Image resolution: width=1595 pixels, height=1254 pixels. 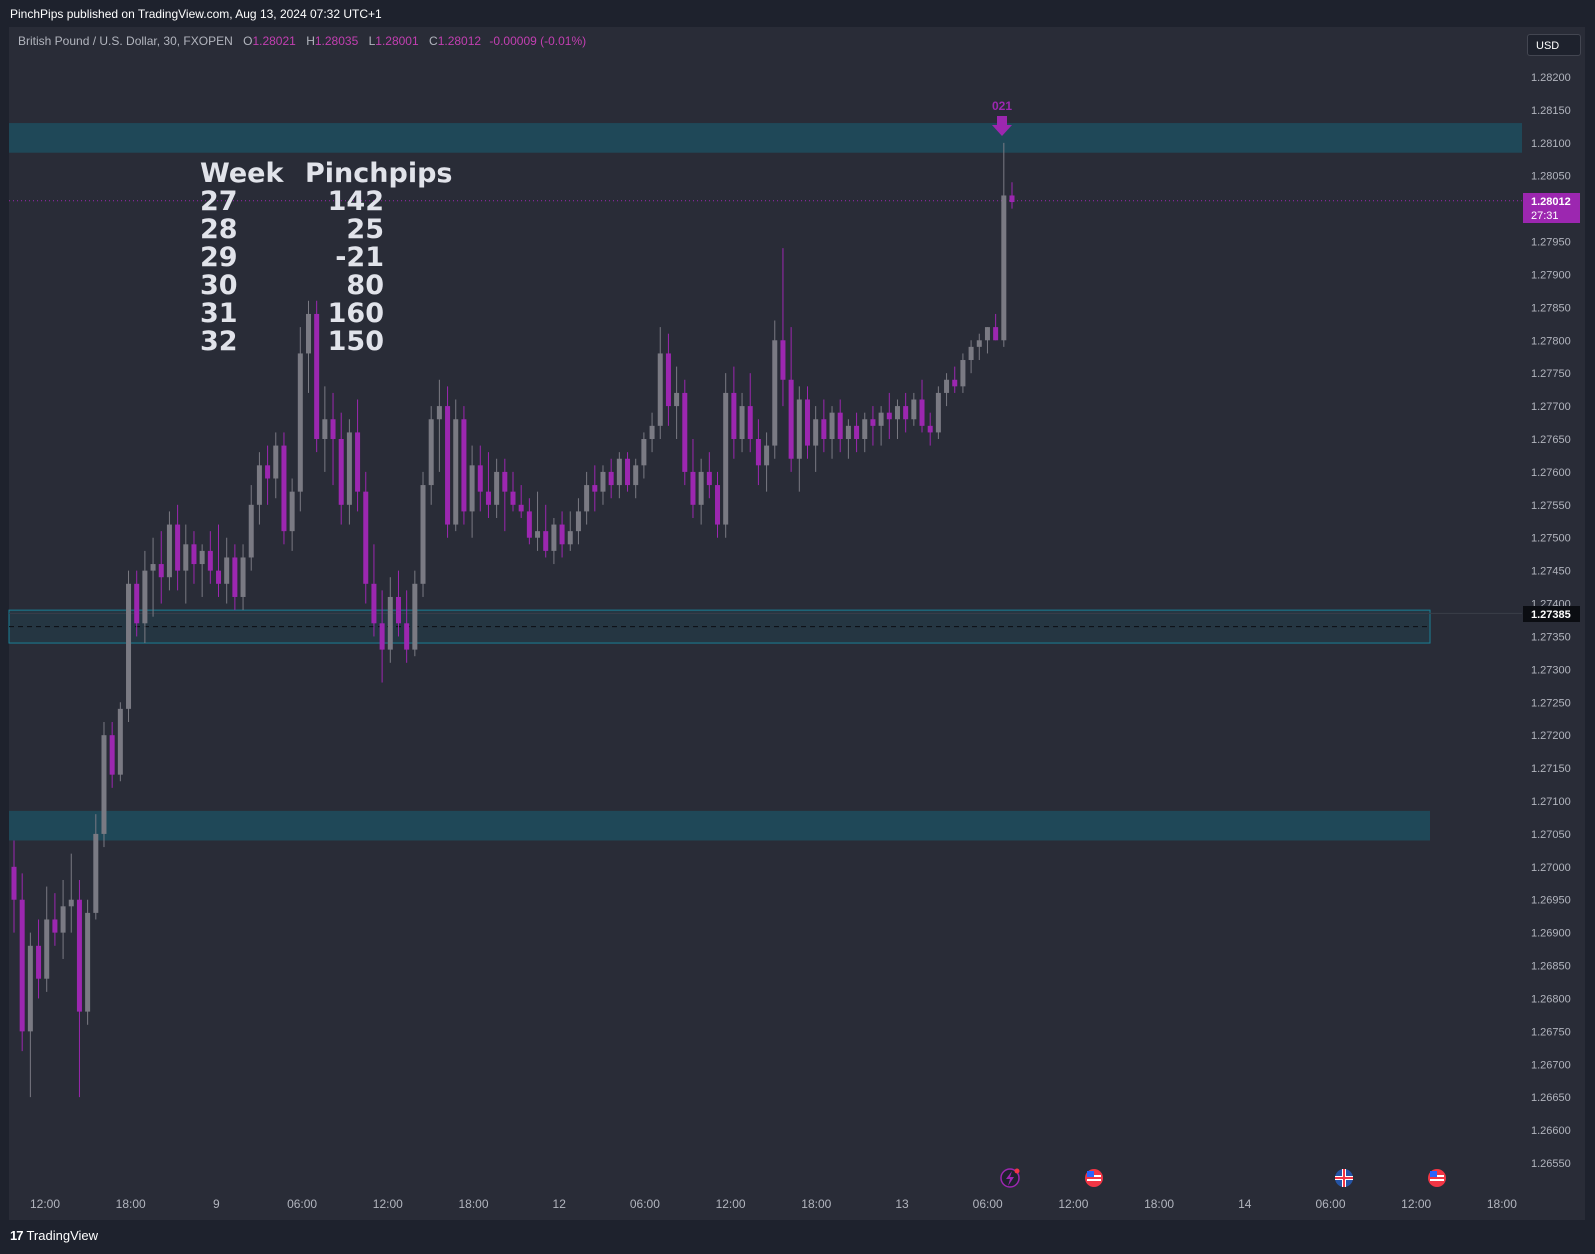 I want to click on signal-marker: 021, so click(x=1002, y=117).